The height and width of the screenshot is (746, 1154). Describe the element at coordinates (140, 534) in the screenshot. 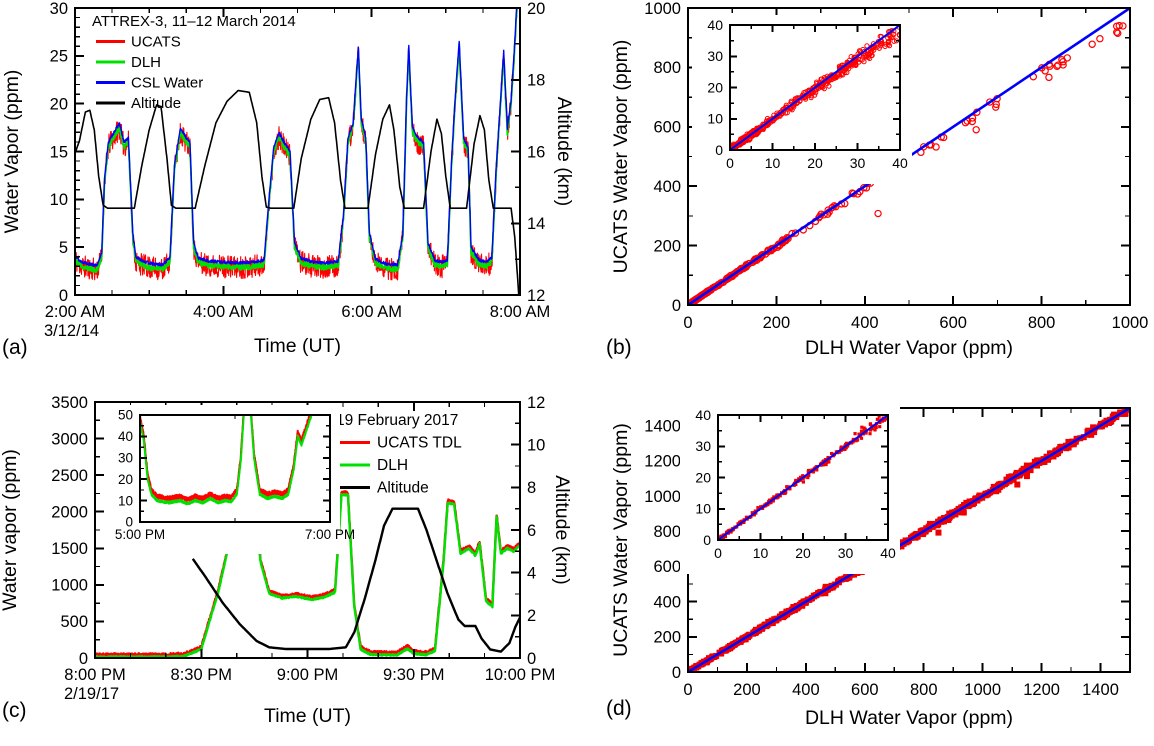

I see `svg-text: 5:00 PM` at that location.